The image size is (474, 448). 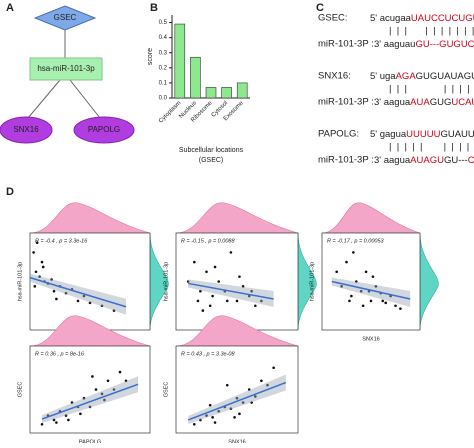 What do you see at coordinates (431, 31) in the screenshot?
I see `seq-pairs: | | | | | | | | | |` at bounding box center [431, 31].